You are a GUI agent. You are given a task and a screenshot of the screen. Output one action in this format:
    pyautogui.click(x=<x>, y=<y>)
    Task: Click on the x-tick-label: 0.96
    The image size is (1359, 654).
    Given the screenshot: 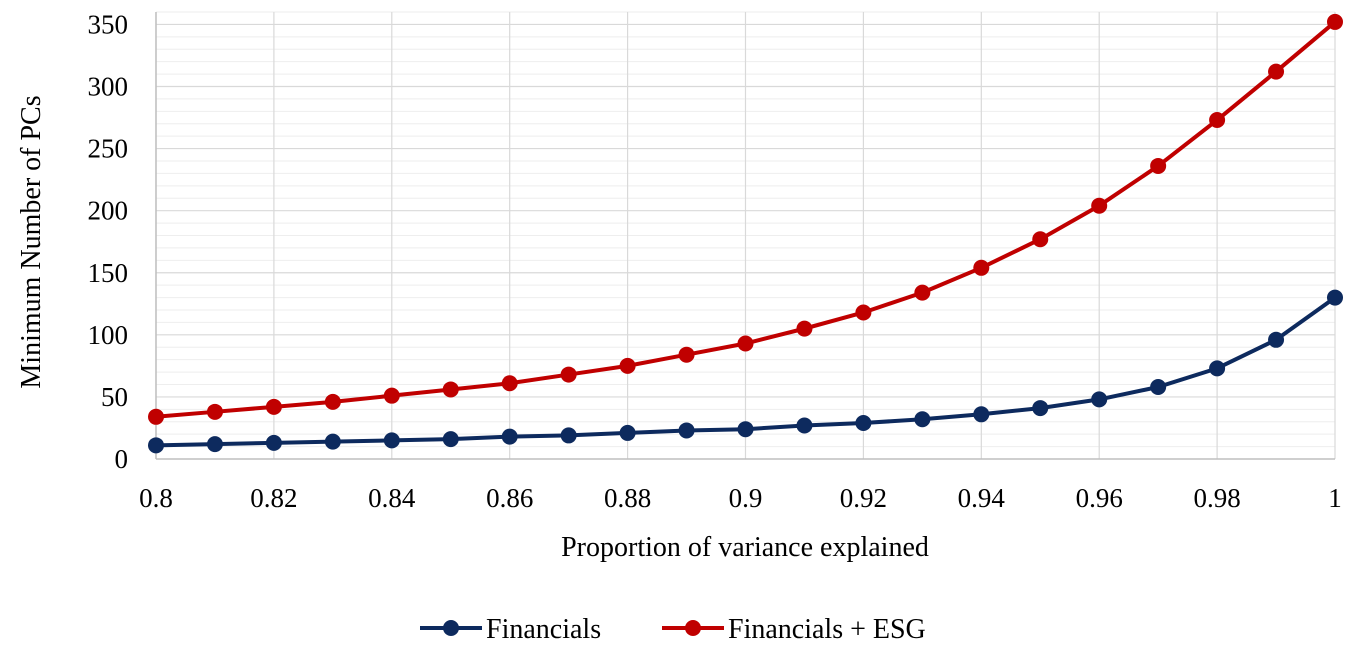 What is the action you would take?
    pyautogui.click(x=1099, y=498)
    